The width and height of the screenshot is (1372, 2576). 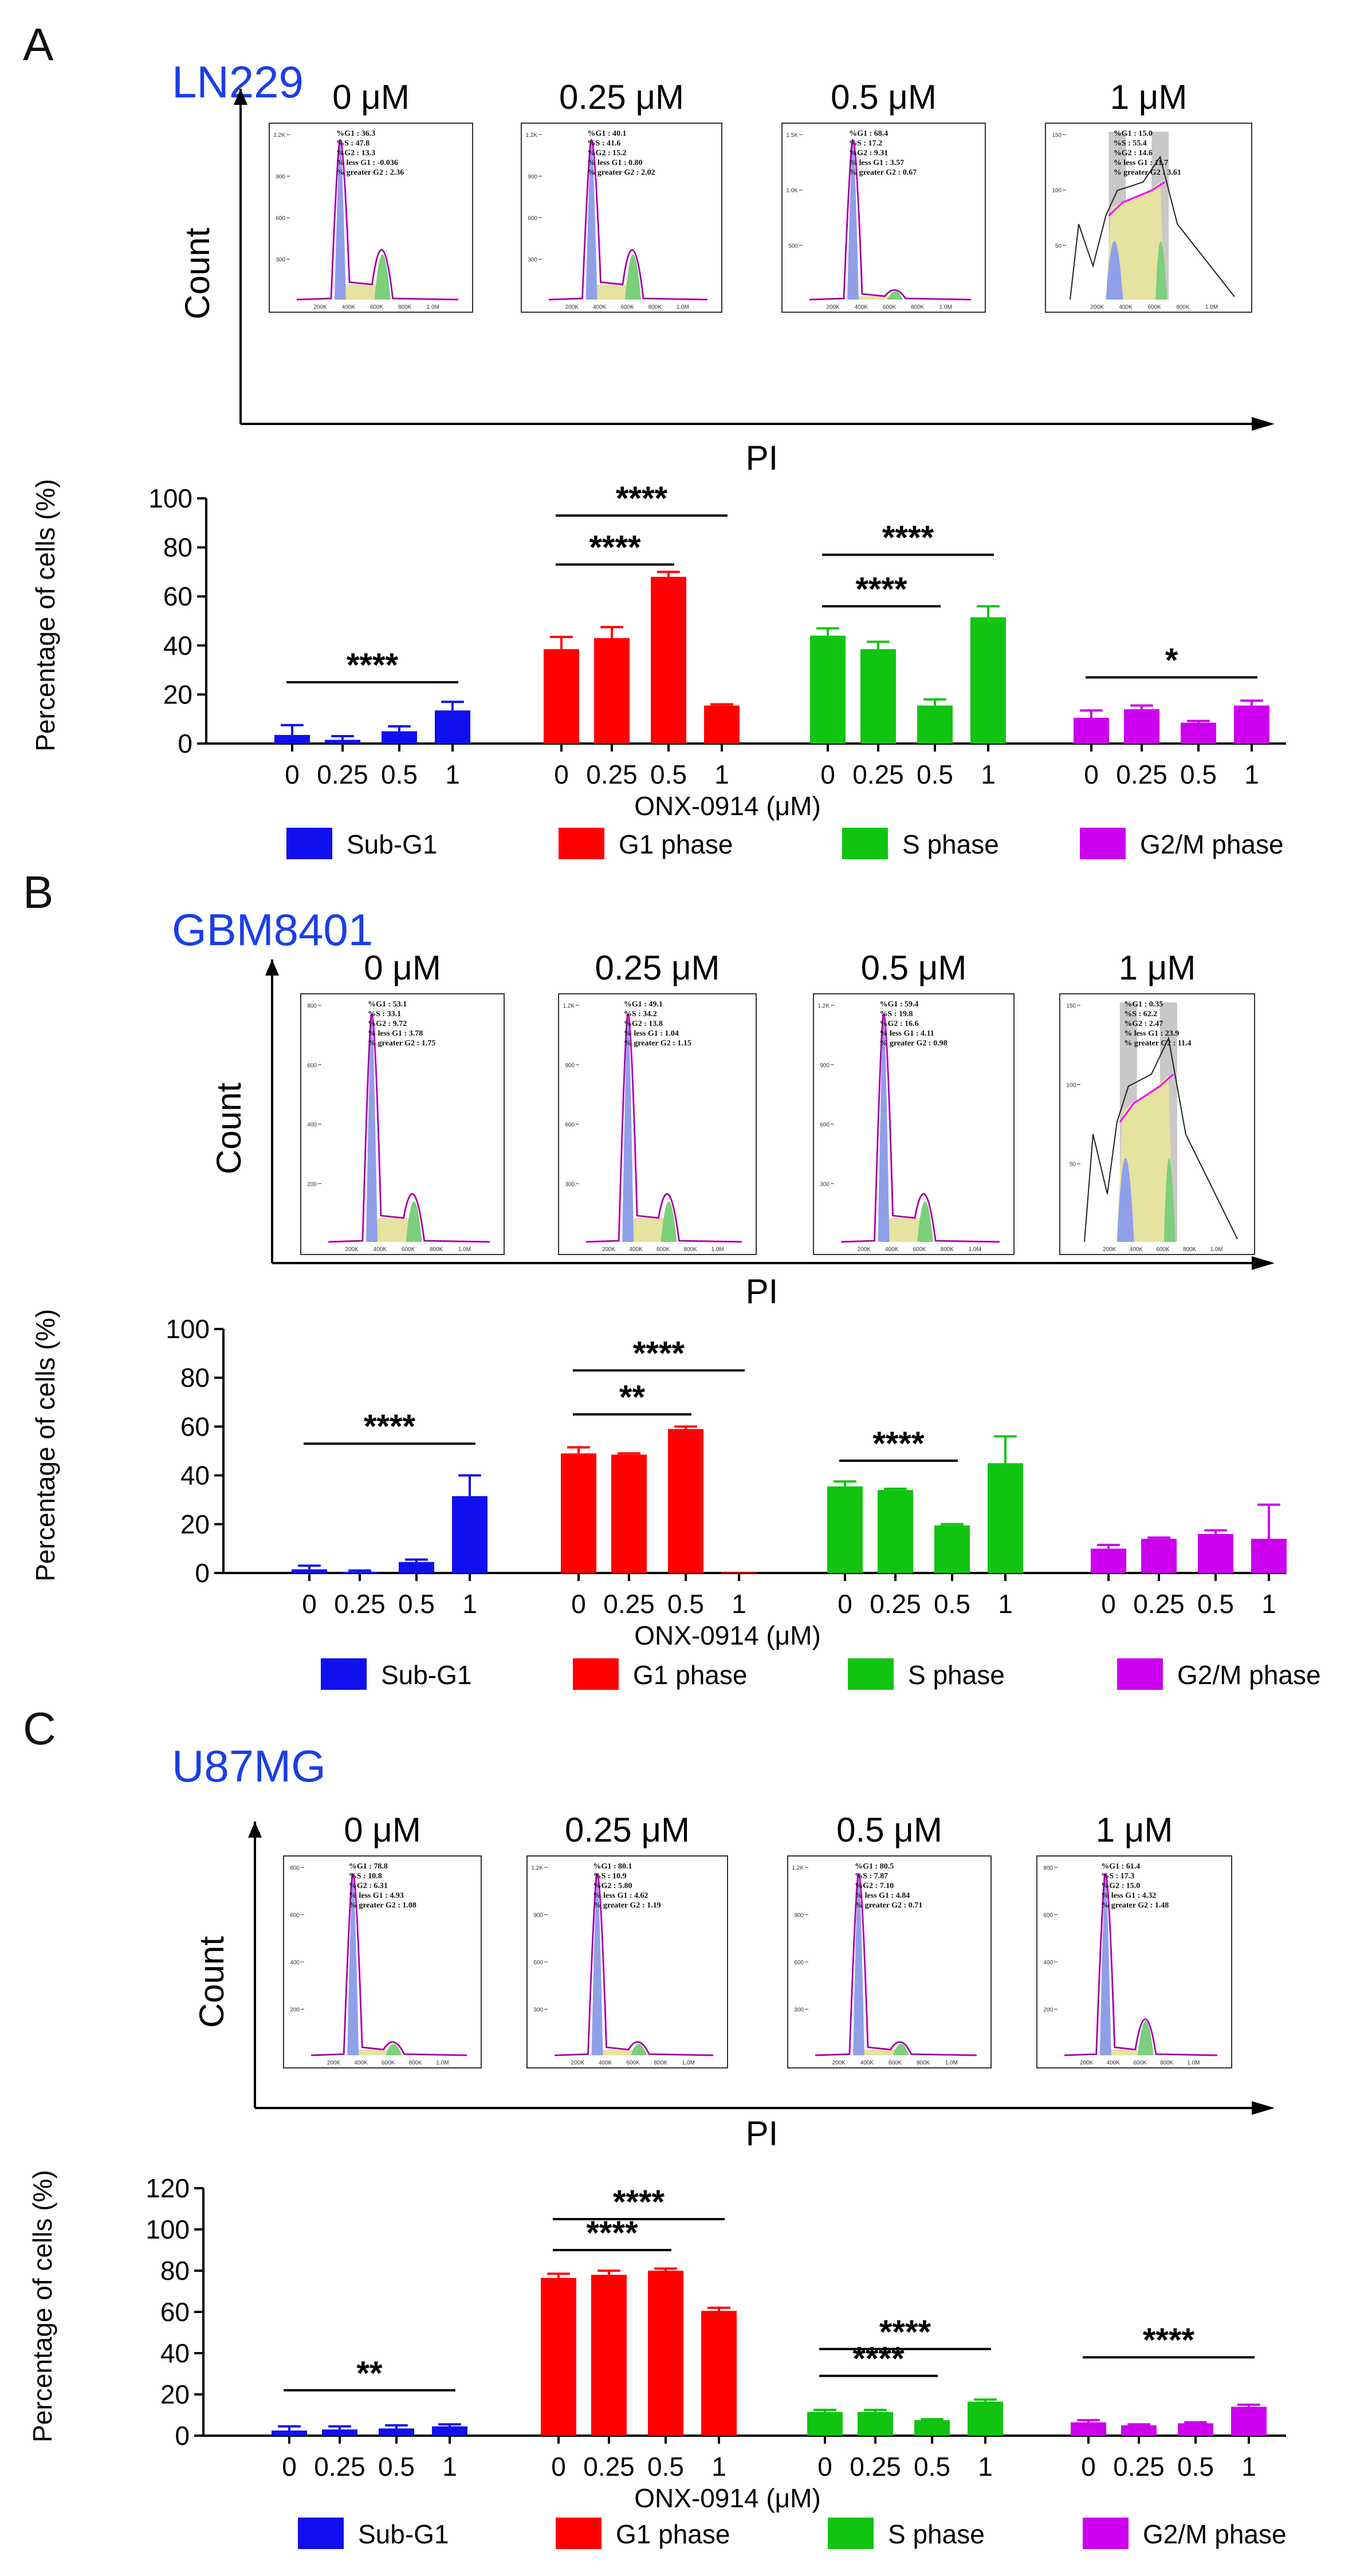 I want to click on histogram-stat: %S : 19.8, so click(x=896, y=1014).